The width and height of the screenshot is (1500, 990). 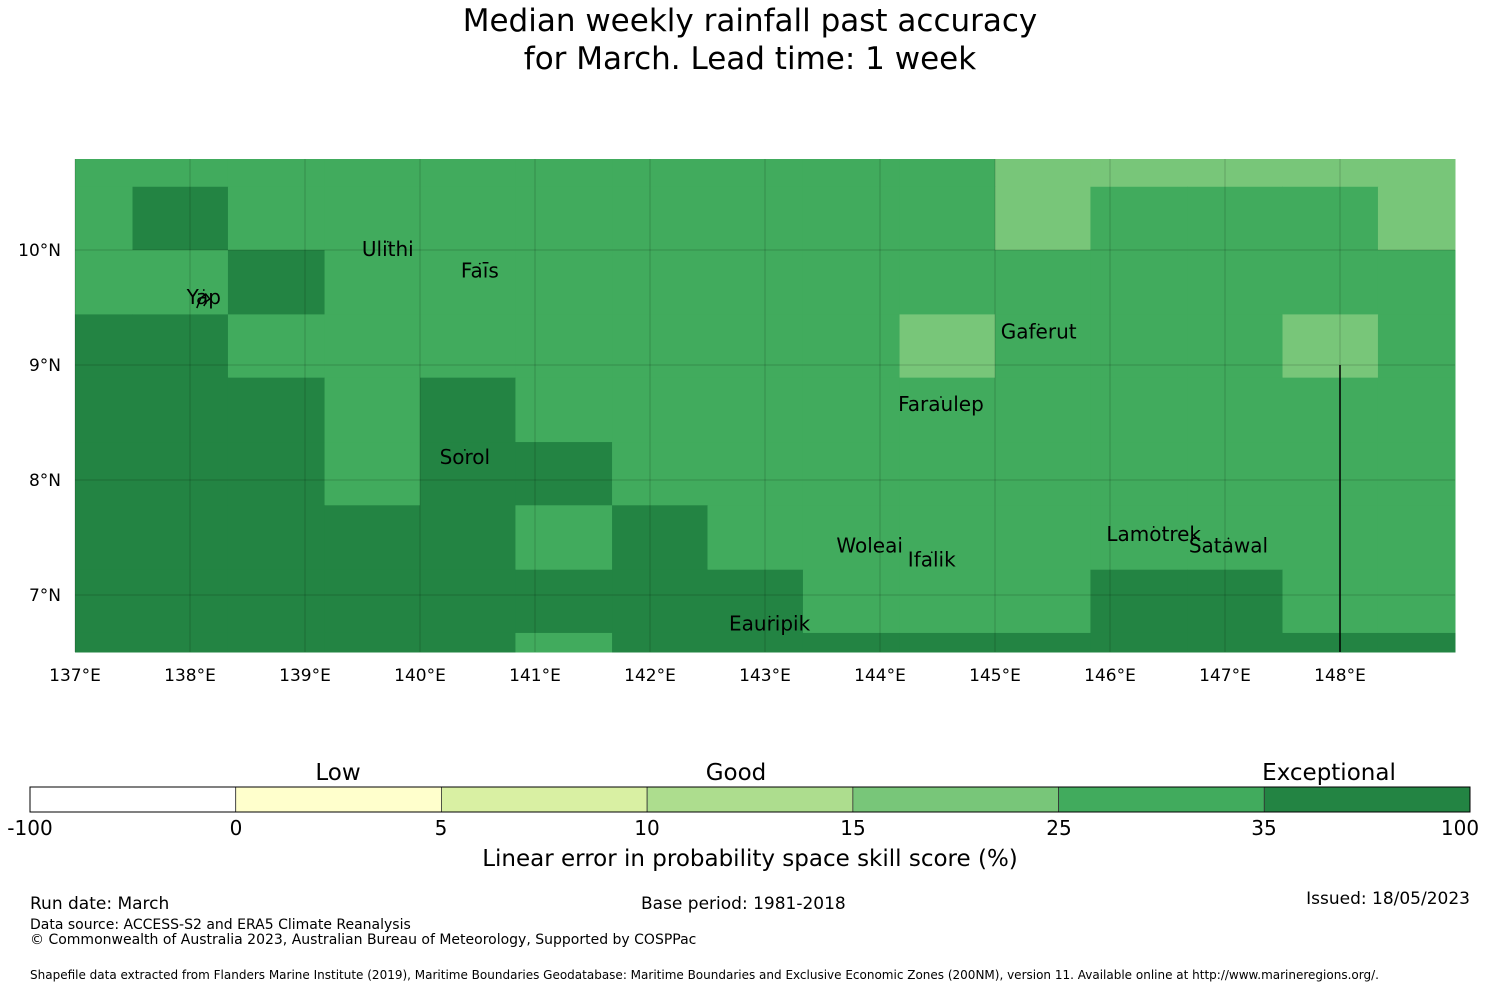 What do you see at coordinates (750, 799) in the screenshot?
I see `colorbar-frame` at bounding box center [750, 799].